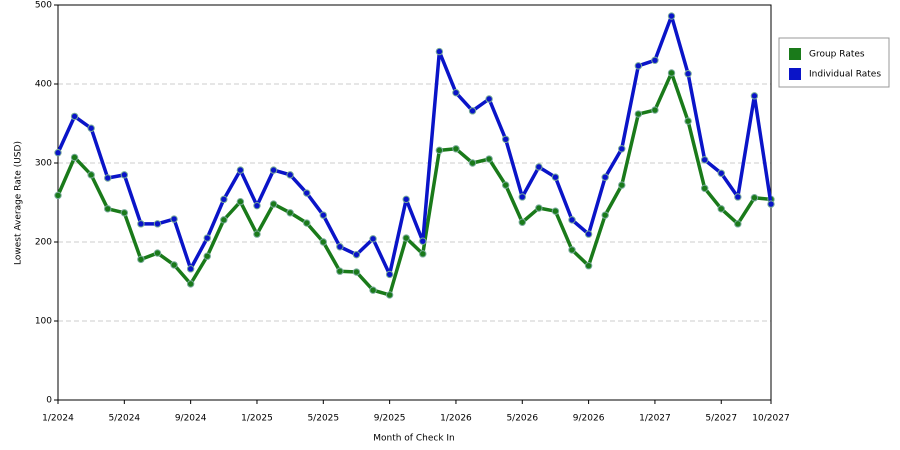  I want to click on x-tick-label: 1/2026, so click(456, 419).